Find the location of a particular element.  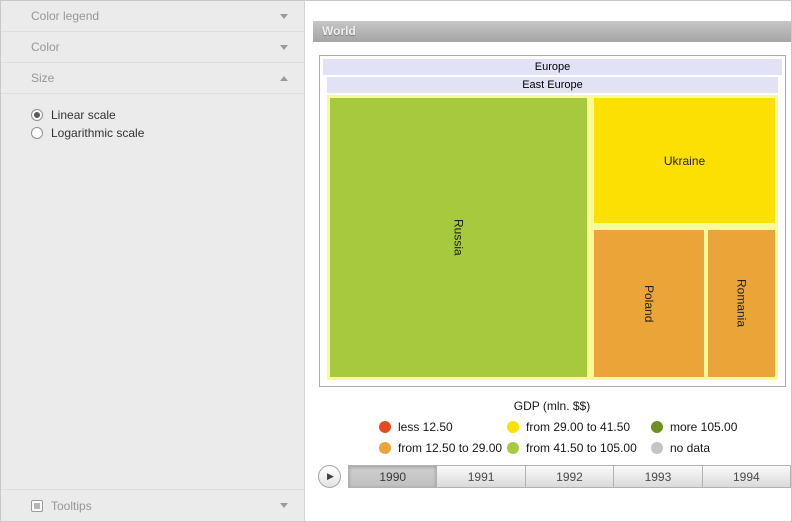

legend-item-29-to-41-50: from 29.00 to 41.50 is located at coordinates (569, 426).